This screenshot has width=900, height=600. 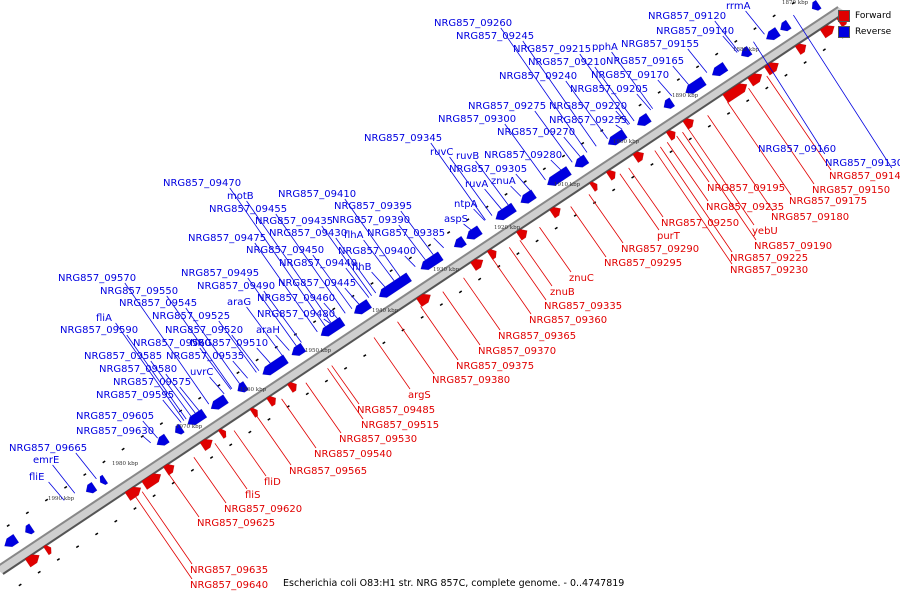 I want to click on gene-label-reverse: NRG857_09545, so click(x=158, y=303).